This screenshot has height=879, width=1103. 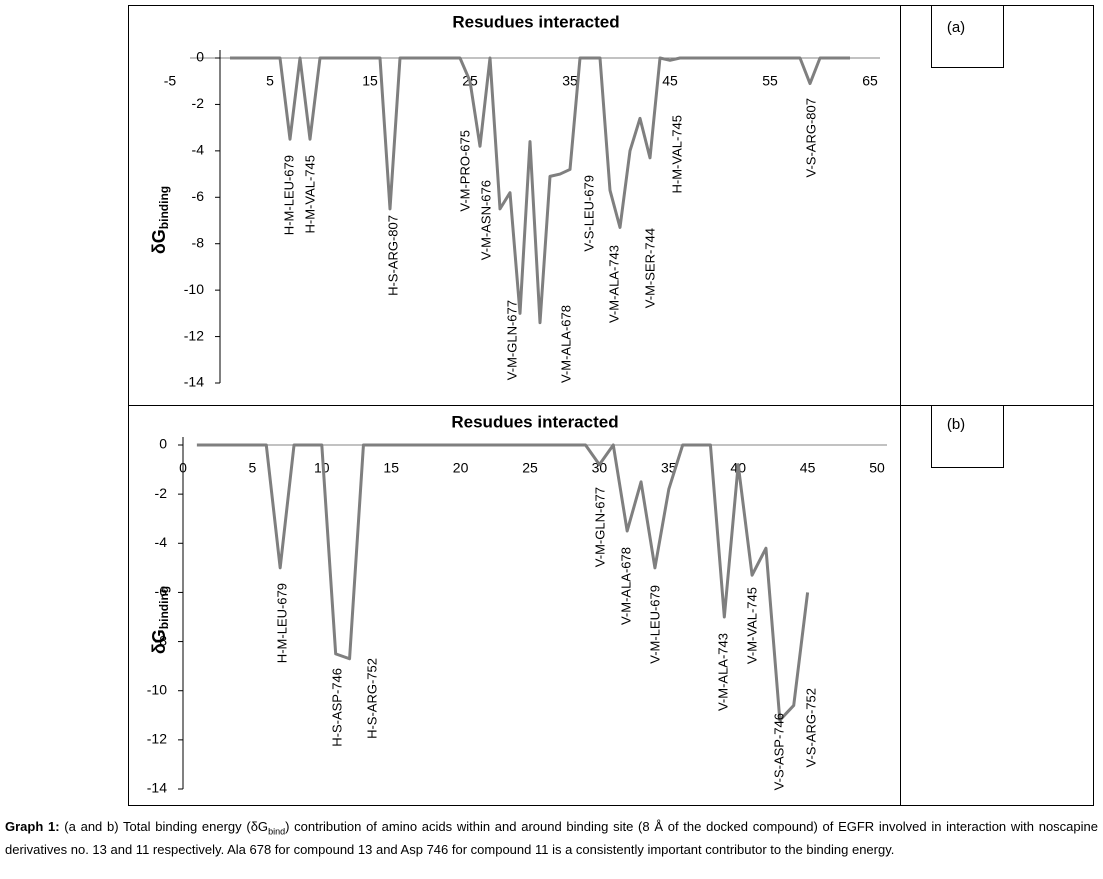 What do you see at coordinates (164, 826) in the screenshot?
I see `caption-text: (a and b) Total binding energy (δG` at bounding box center [164, 826].